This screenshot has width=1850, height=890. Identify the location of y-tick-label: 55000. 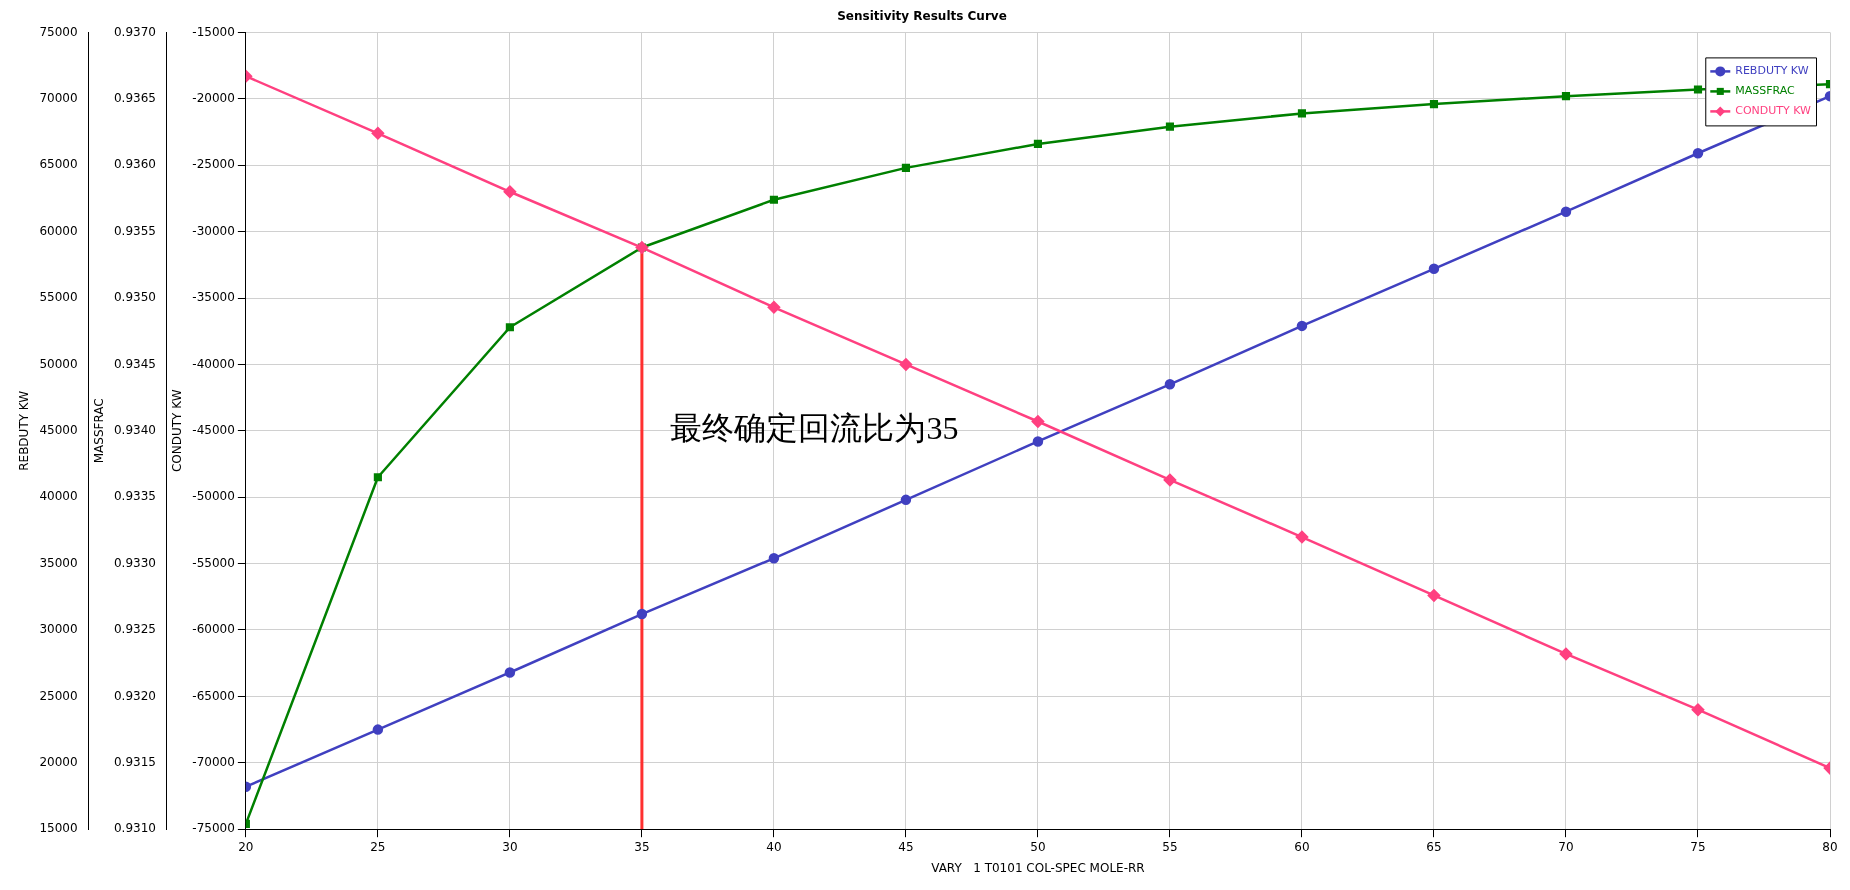
(58, 297).